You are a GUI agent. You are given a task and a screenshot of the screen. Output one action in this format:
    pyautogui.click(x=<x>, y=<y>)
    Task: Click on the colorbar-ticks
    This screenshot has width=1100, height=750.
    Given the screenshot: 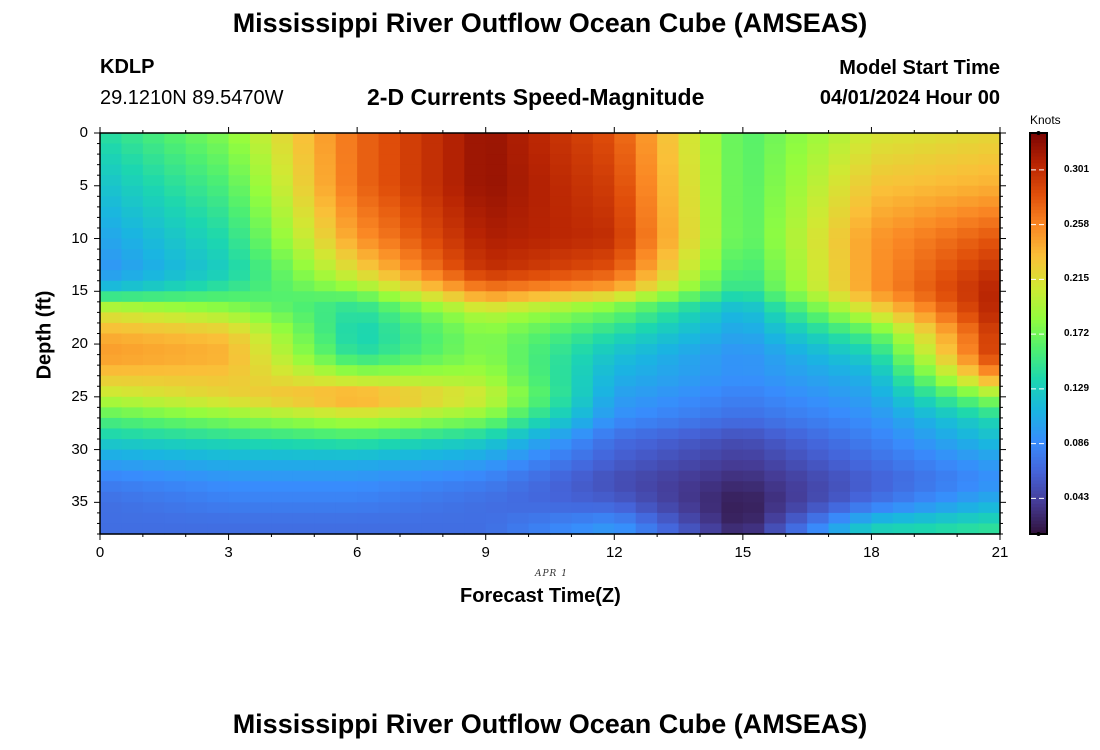 What is the action you would take?
    pyautogui.click(x=1038, y=333)
    